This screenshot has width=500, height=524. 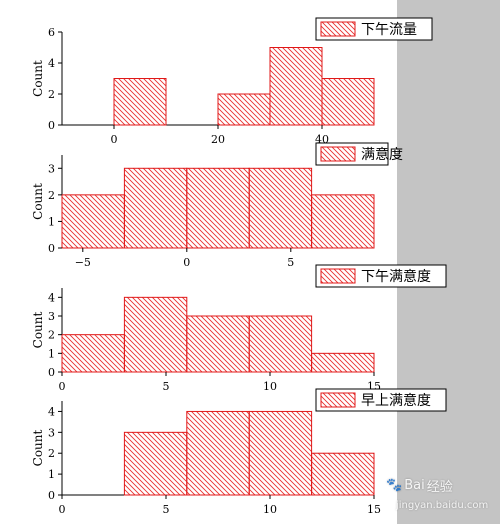 What do you see at coordinates (389, 30) in the screenshot?
I see `legend-label: 下午流量` at bounding box center [389, 30].